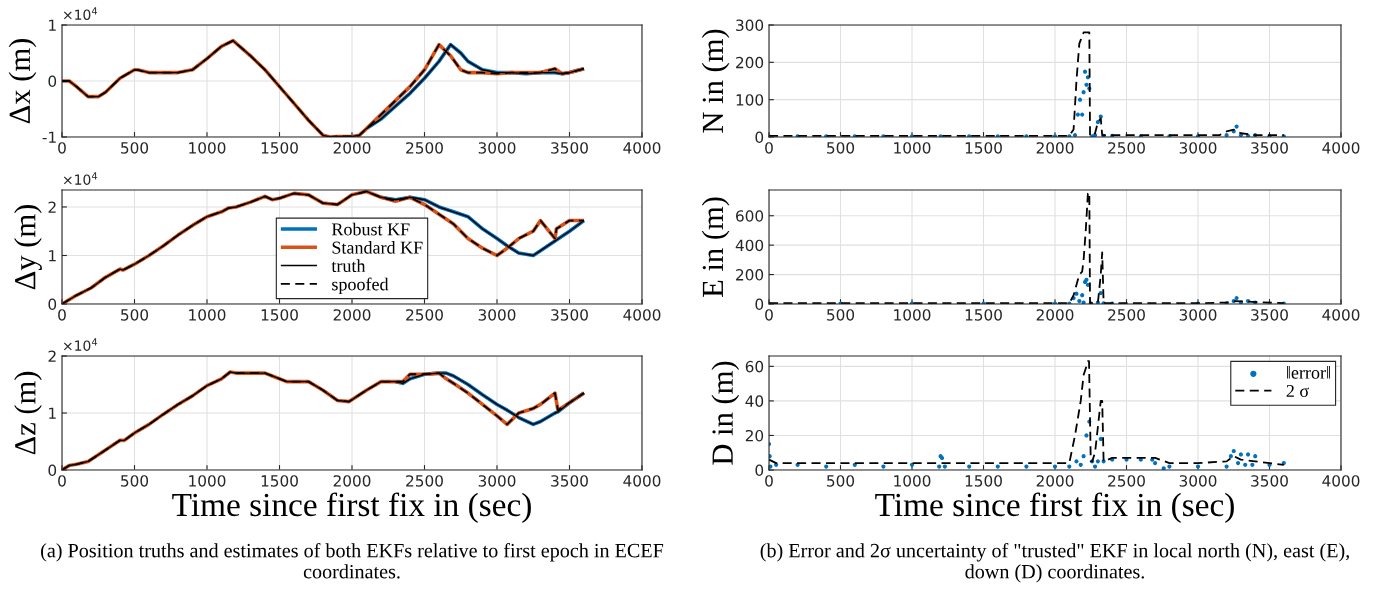  Describe the element at coordinates (348, 266) in the screenshot. I see `legend-label: truth` at that location.